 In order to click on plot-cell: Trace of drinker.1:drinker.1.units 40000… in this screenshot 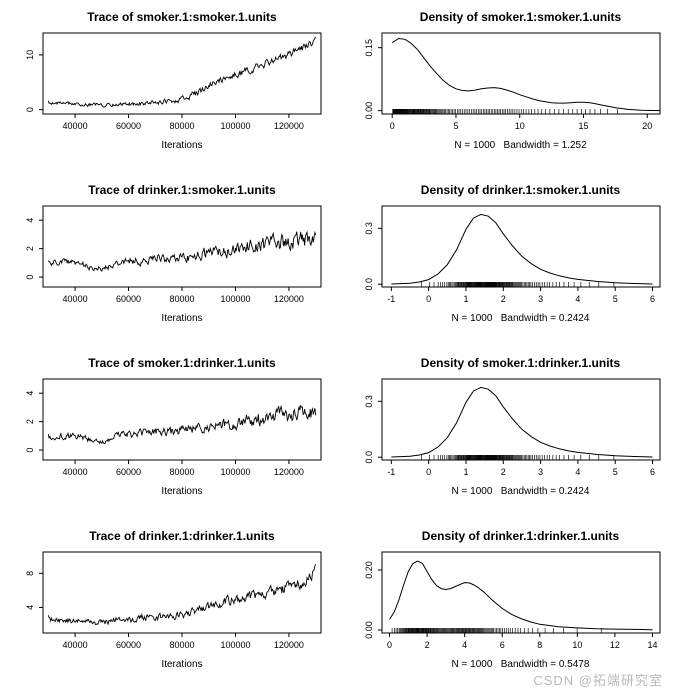, I will do `click(169, 605)`.